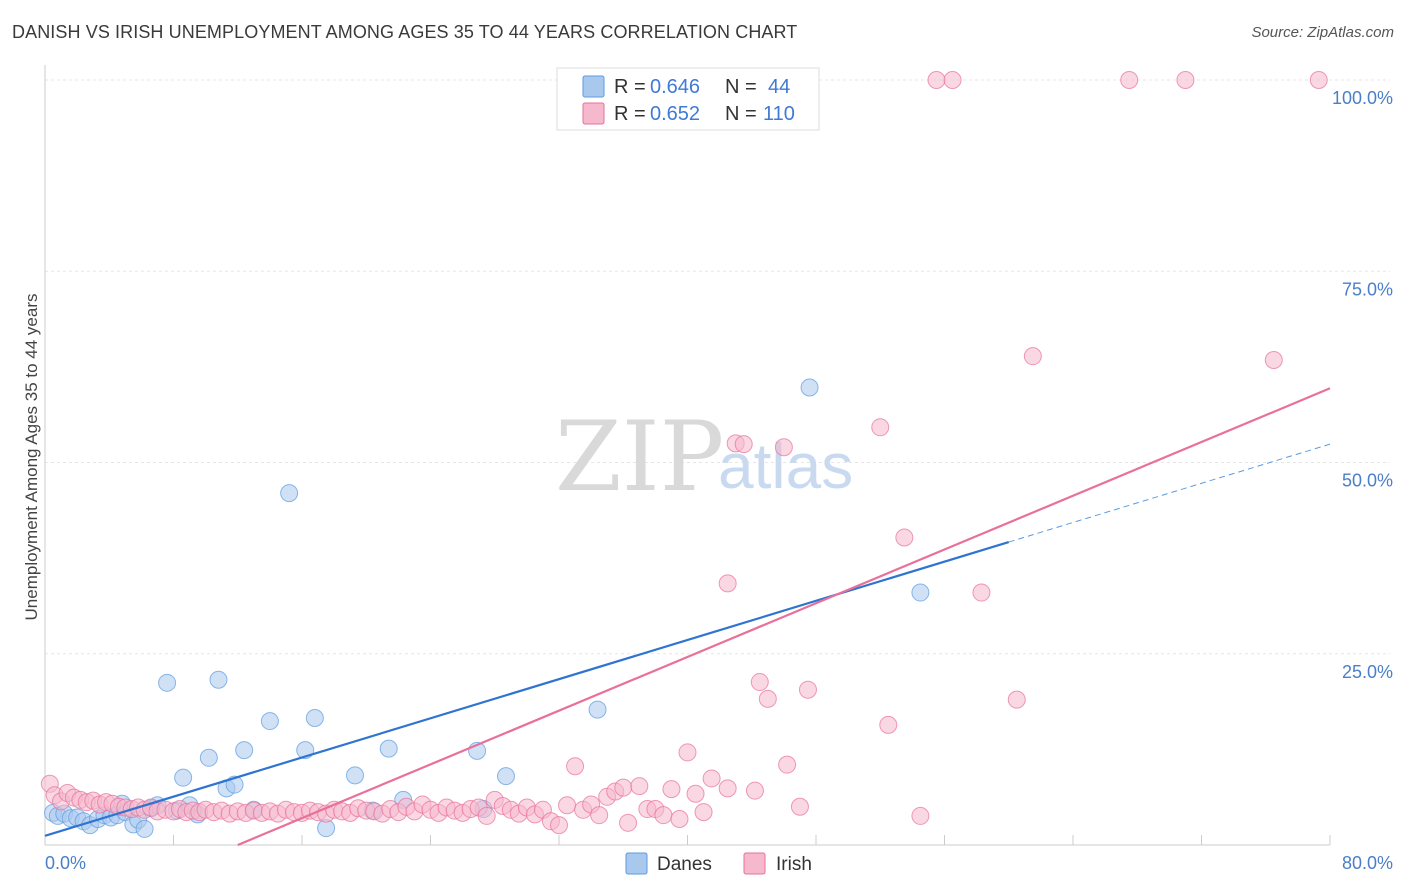  I want to click on legend: Danes Irish, so click(718, 863).